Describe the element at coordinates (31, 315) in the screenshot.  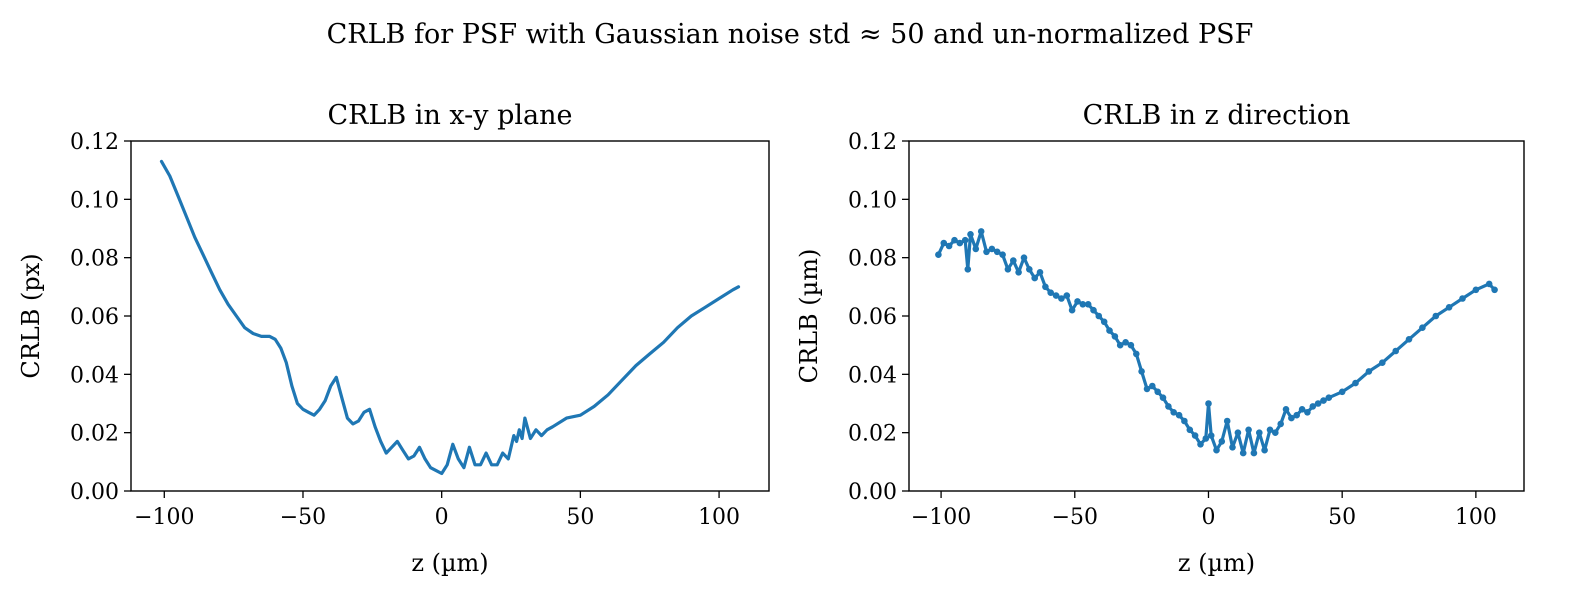
I see `y-axis-label-xy: CRLB (px)` at that location.